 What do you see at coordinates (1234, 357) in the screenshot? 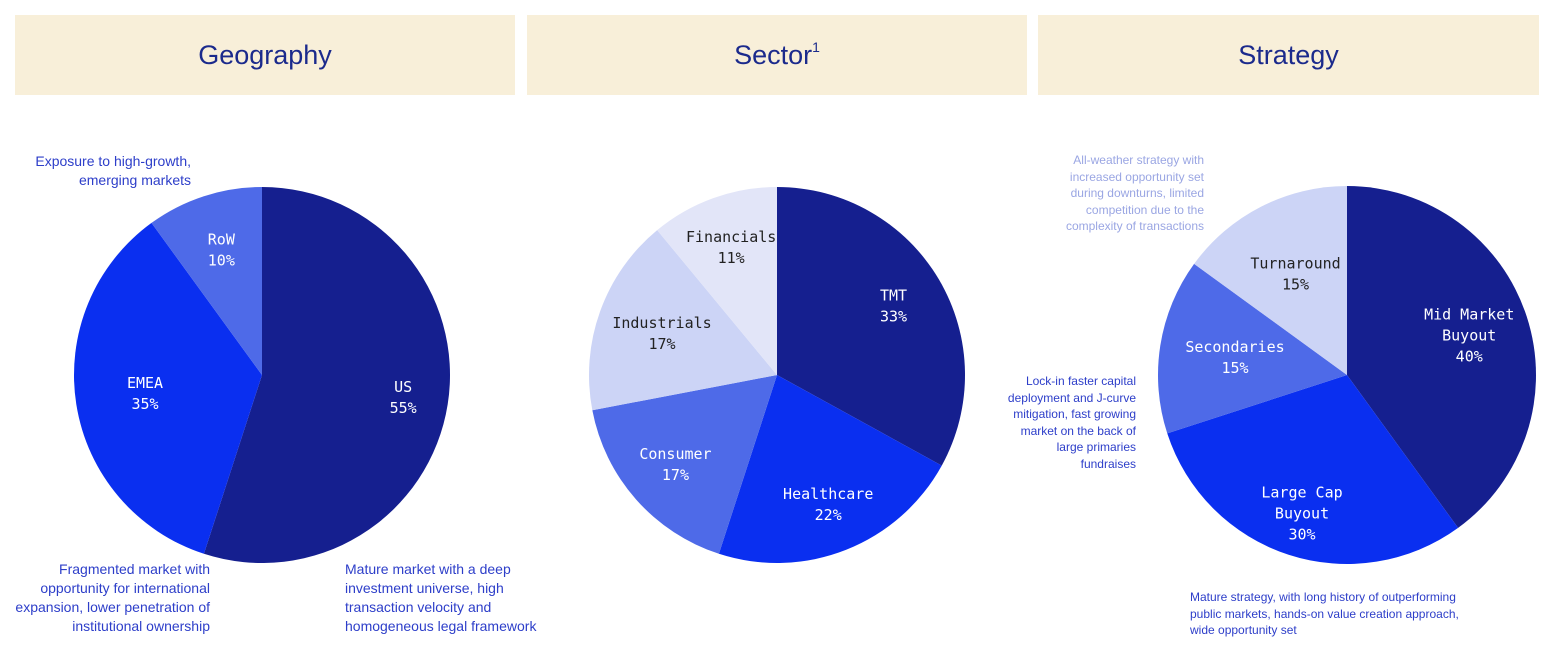
I see `slice-label-secondaries: Secondaries 15%` at bounding box center [1234, 357].